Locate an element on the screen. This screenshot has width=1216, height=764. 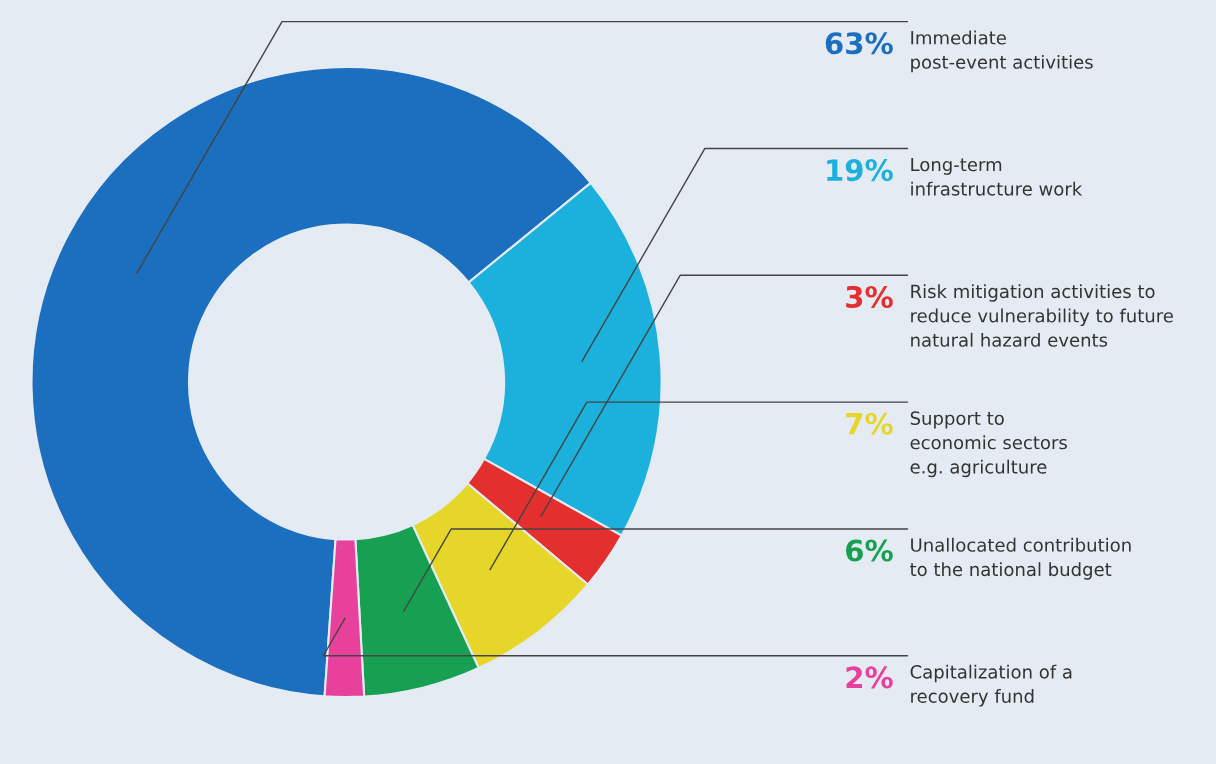
data-label: 3% is located at coordinates (869, 296).